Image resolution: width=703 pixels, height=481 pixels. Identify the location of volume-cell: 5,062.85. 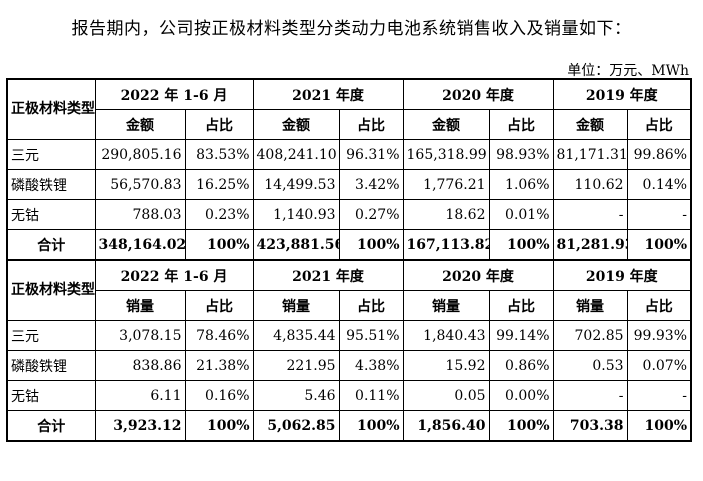
(296, 426).